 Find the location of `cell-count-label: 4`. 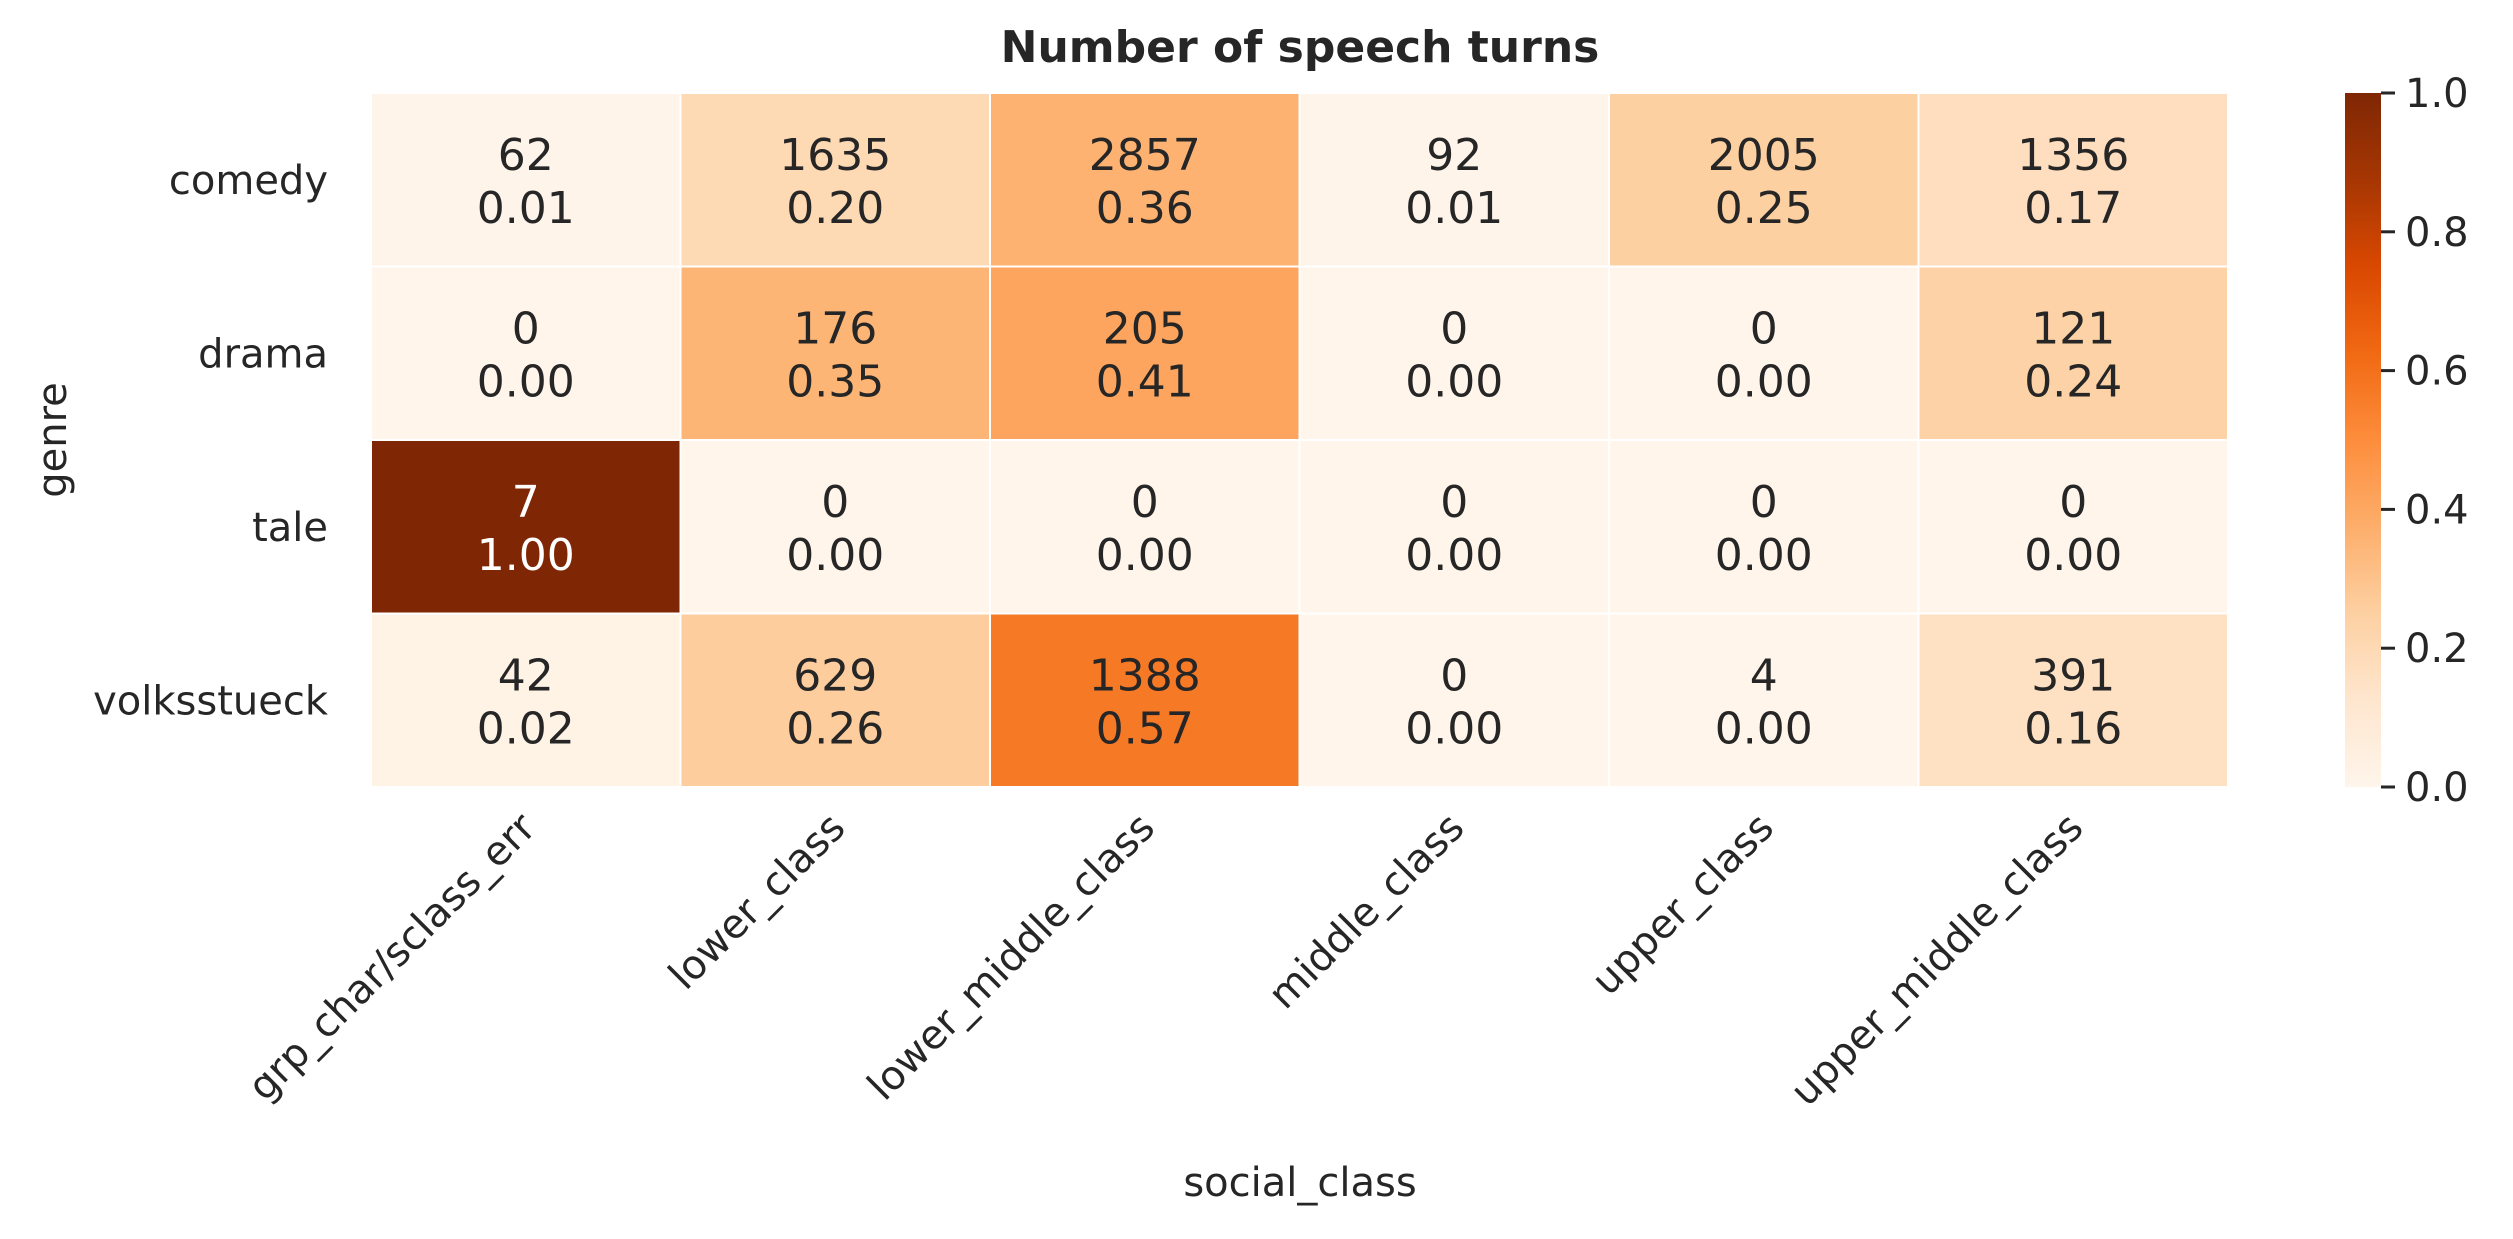

cell-count-label: 4 is located at coordinates (1764, 675).